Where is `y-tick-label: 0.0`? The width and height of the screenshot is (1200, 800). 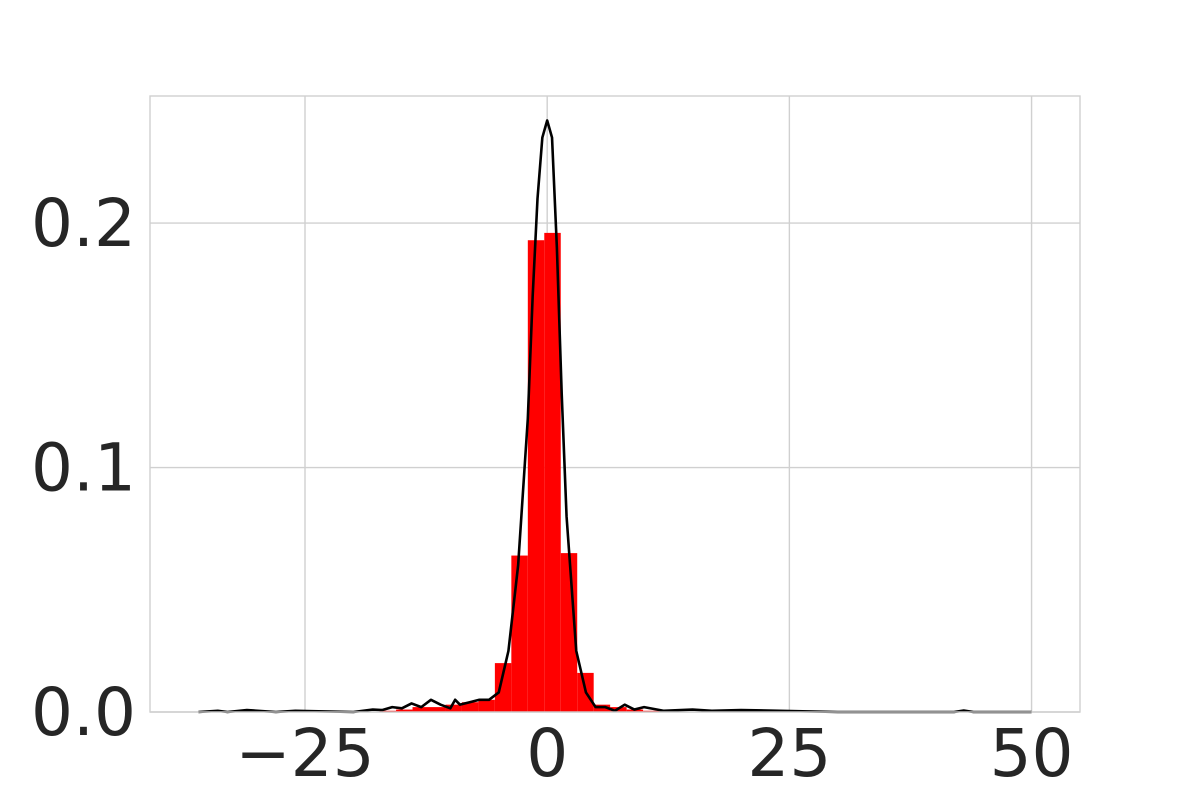 y-tick-label: 0.0 is located at coordinates (83, 712).